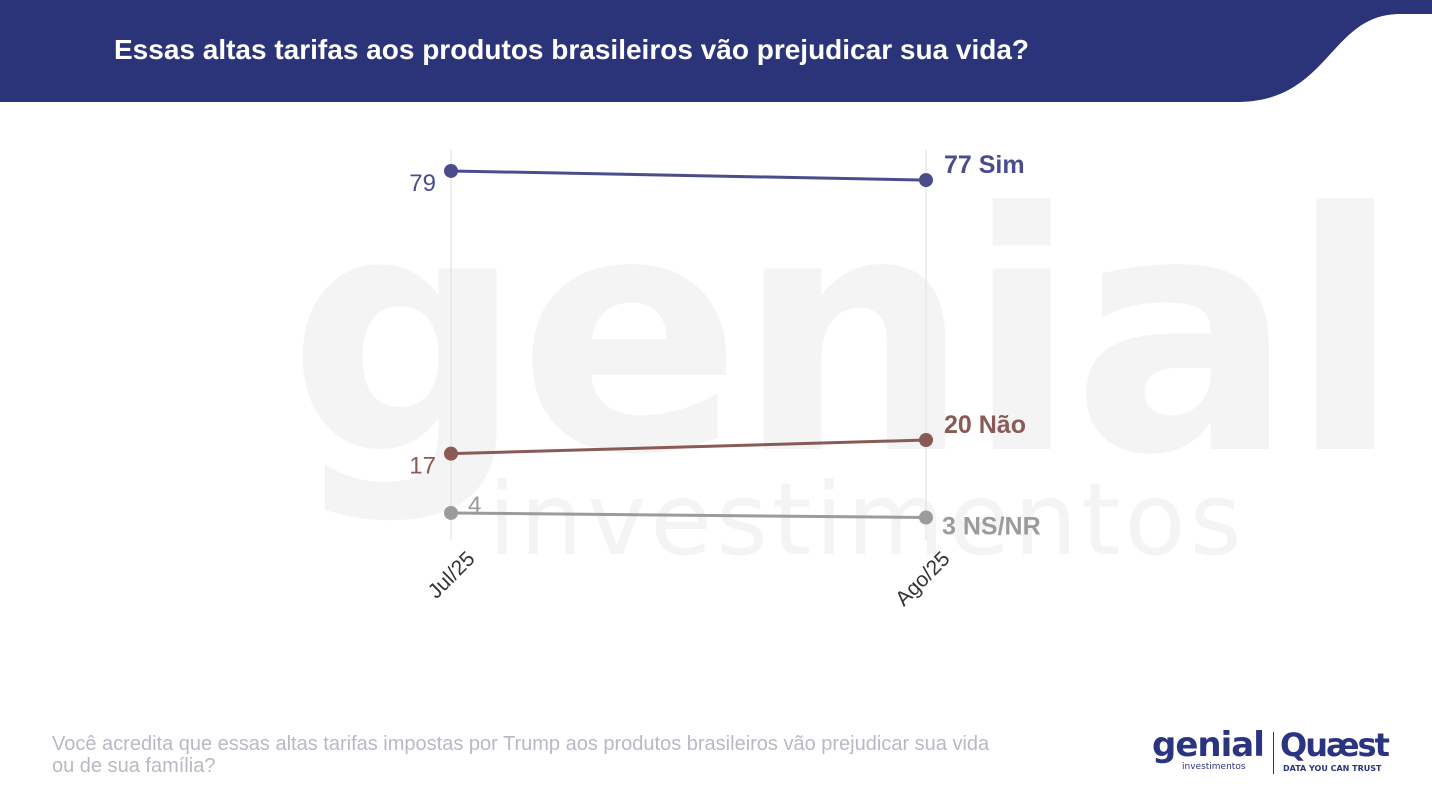 This screenshot has height=800, width=1432. Describe the element at coordinates (688, 447) in the screenshot. I see `series-line-n-o` at that location.